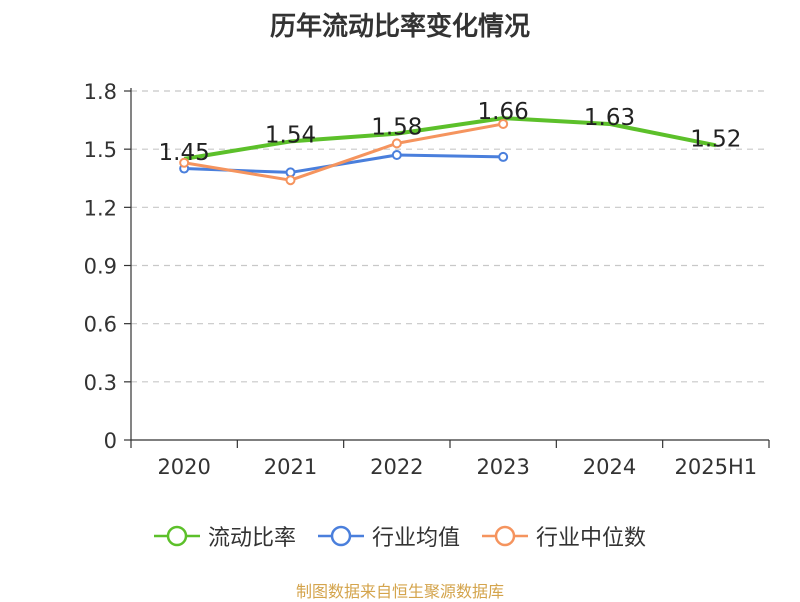 The width and height of the screenshot is (800, 602). Describe the element at coordinates (100, 208) in the screenshot. I see `y-tick-label-4: 1.2` at that location.